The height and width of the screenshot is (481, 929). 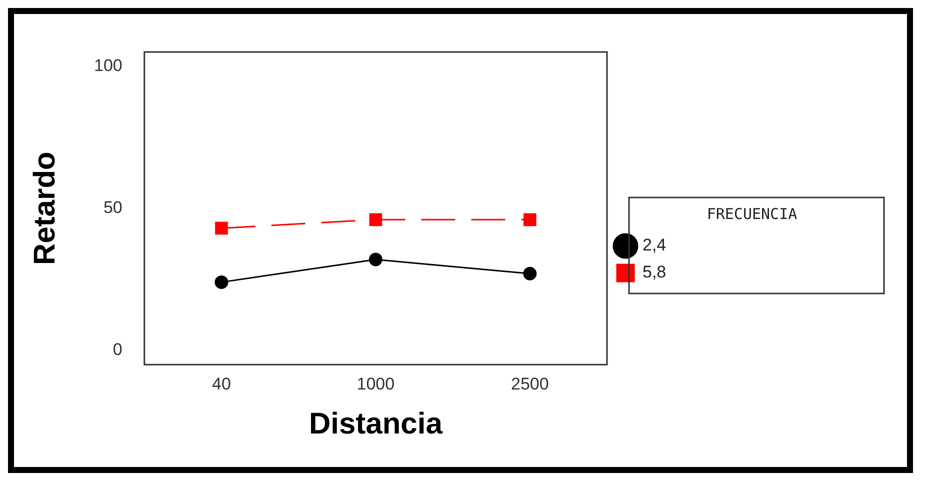 What do you see at coordinates (654, 272) in the screenshot?
I see `legend-label: 5,8` at bounding box center [654, 272].